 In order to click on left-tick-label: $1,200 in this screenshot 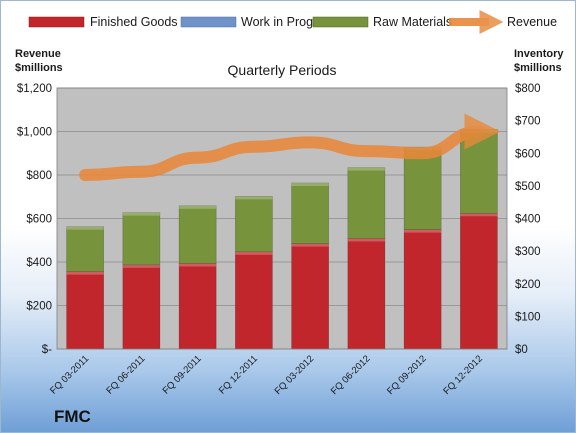, I will do `click(34, 89)`.